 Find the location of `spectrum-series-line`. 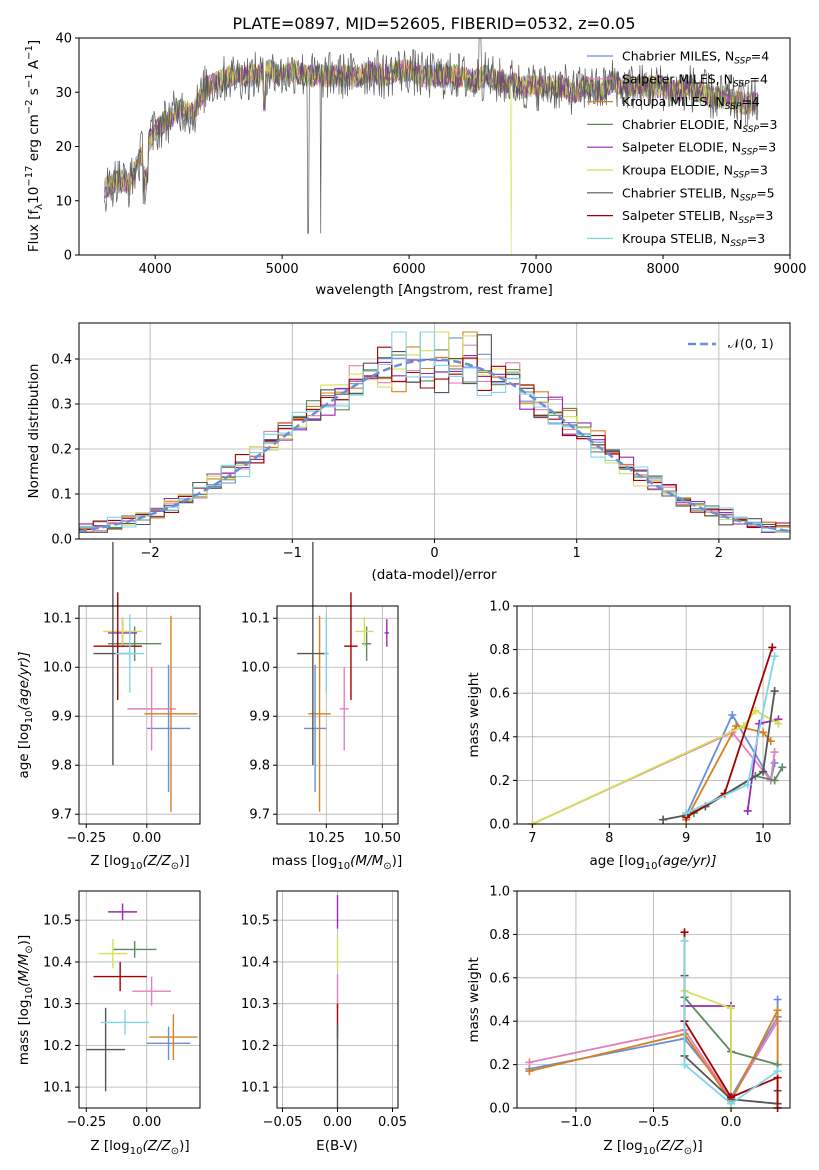

spectrum-series-line is located at coordinates (431, 130).